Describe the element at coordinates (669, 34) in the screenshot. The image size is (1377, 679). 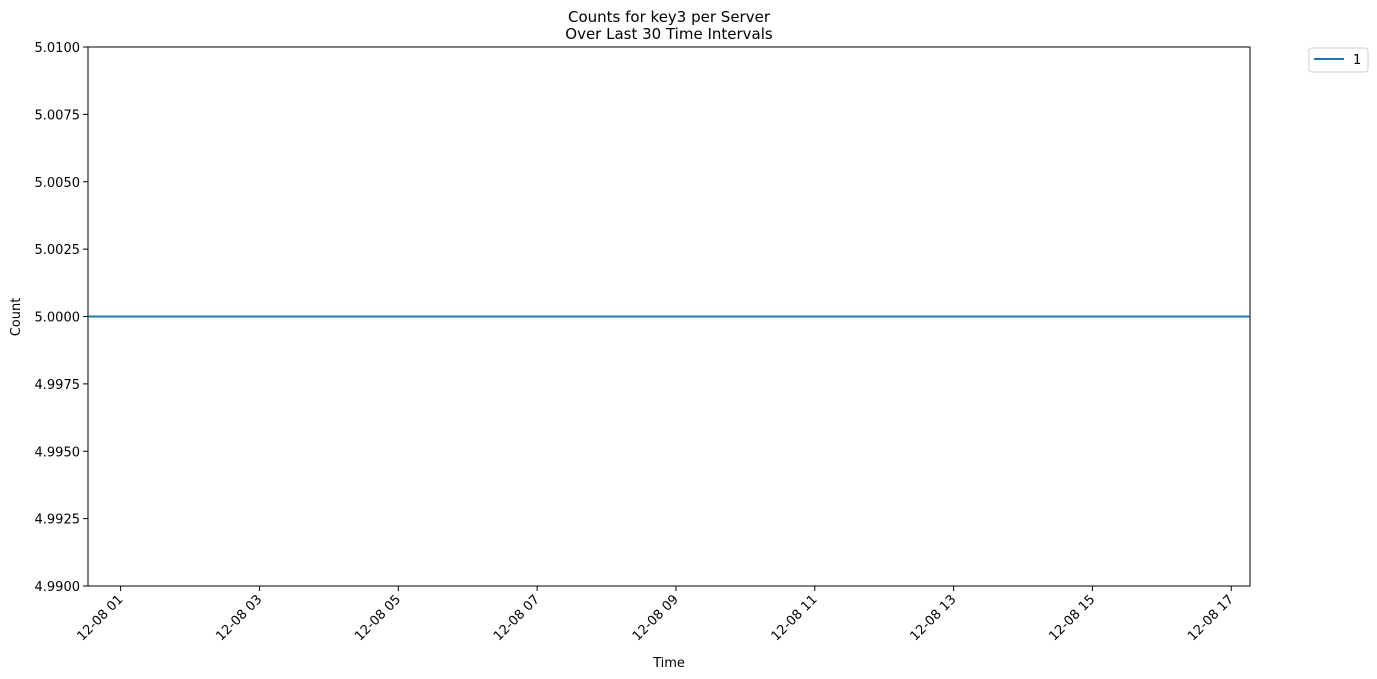
I see `chart-subtitle: Over Last 30 Time Intervals` at that location.